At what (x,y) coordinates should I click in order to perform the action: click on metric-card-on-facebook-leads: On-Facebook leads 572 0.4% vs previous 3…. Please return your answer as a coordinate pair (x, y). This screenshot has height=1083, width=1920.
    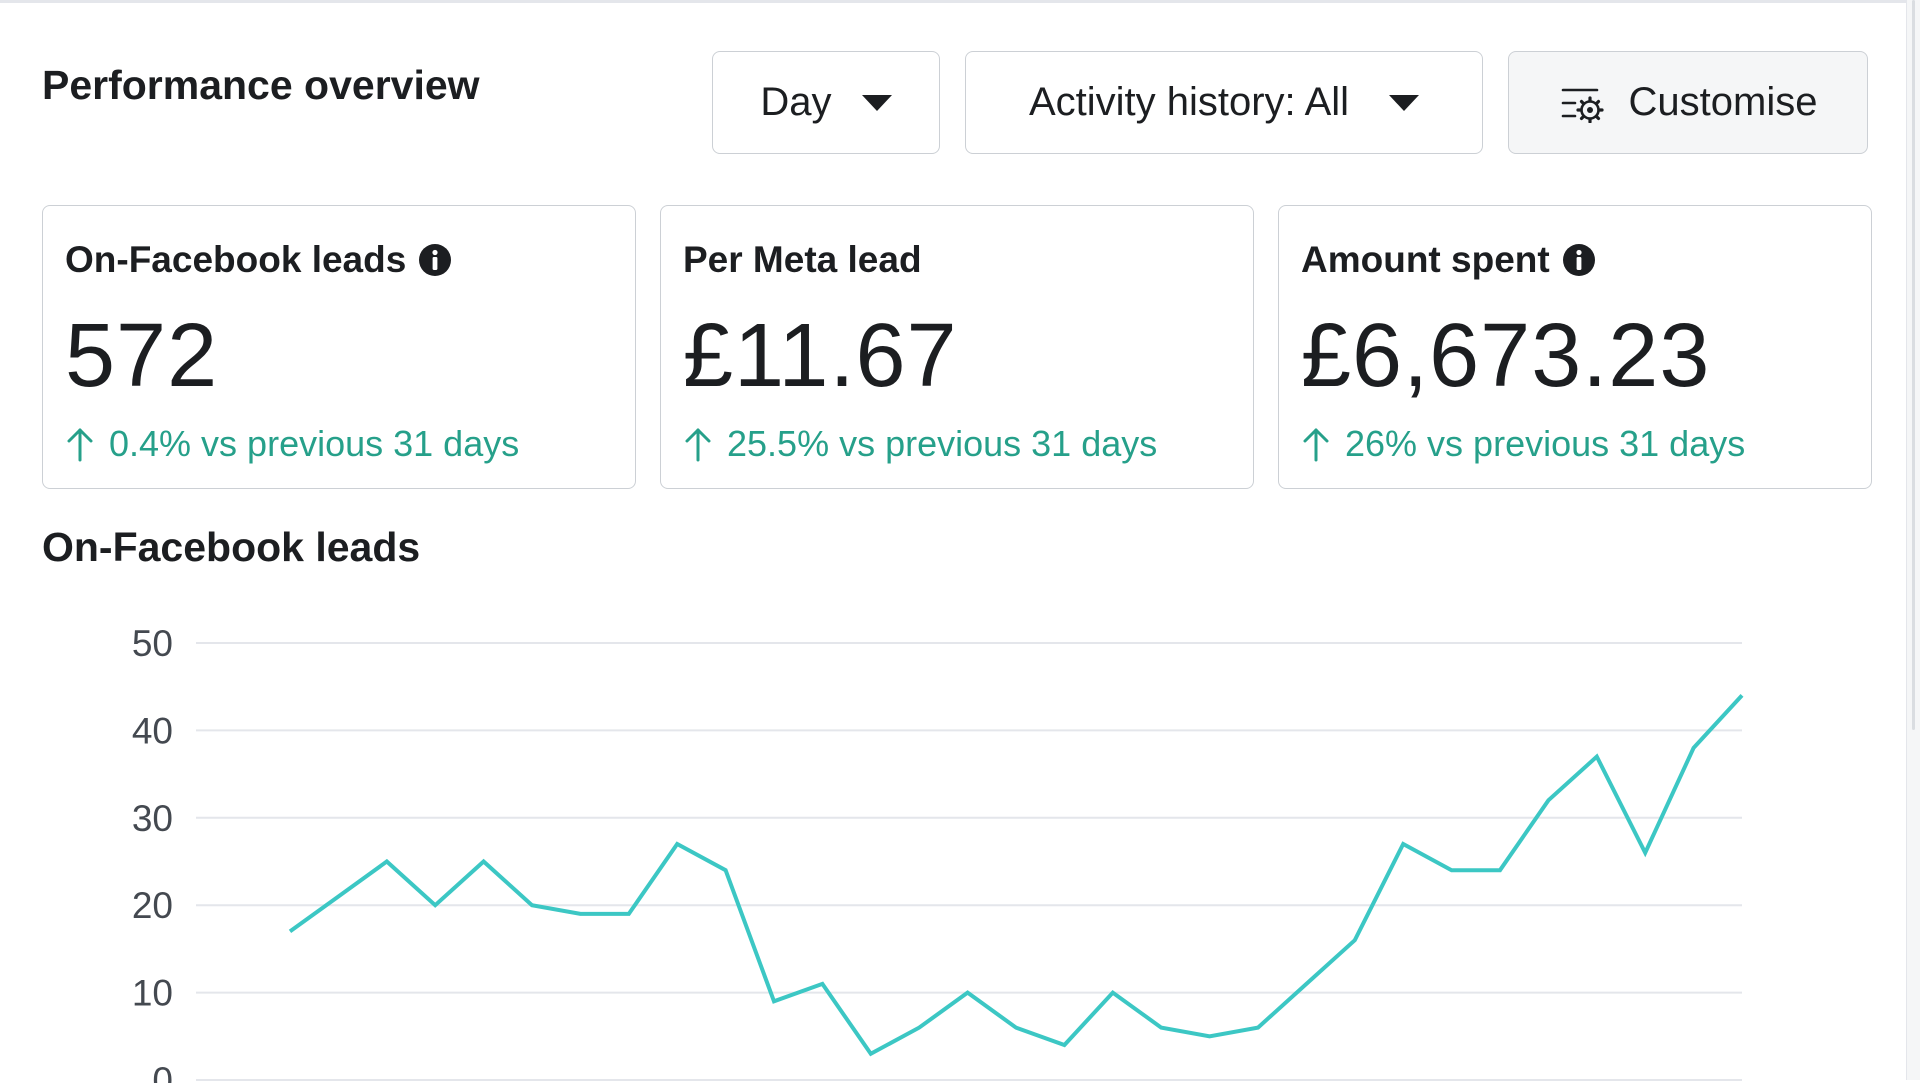
    Looking at the image, I should click on (339, 347).